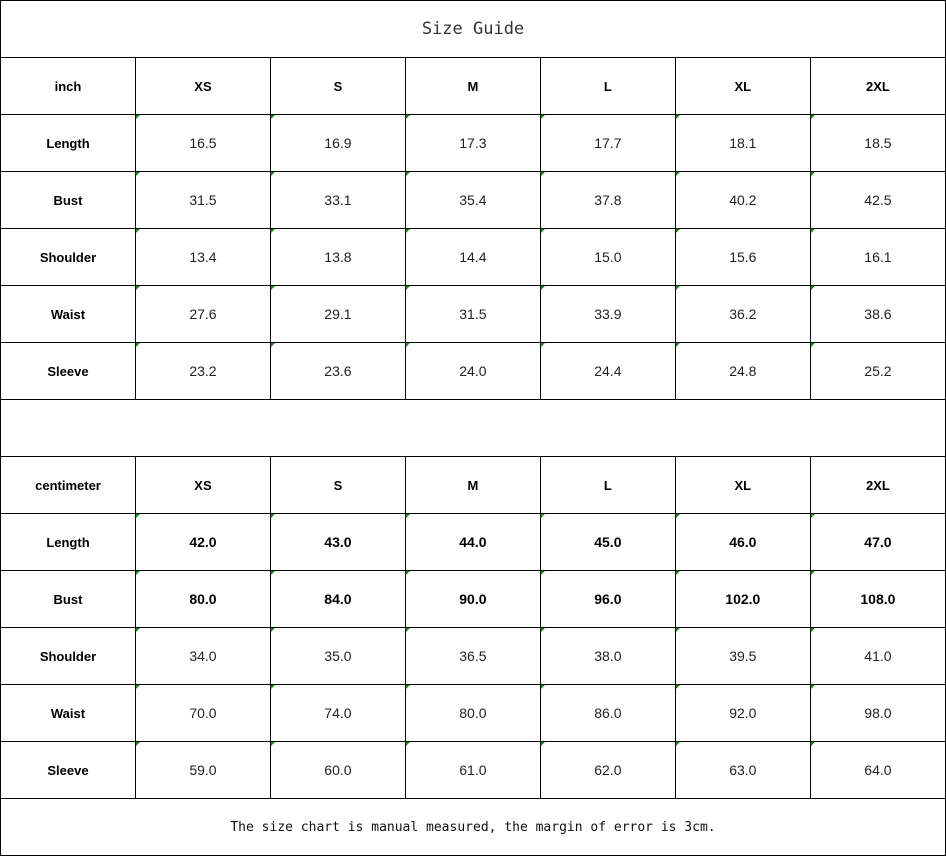  I want to click on value-cell: 42.0, so click(202, 542).